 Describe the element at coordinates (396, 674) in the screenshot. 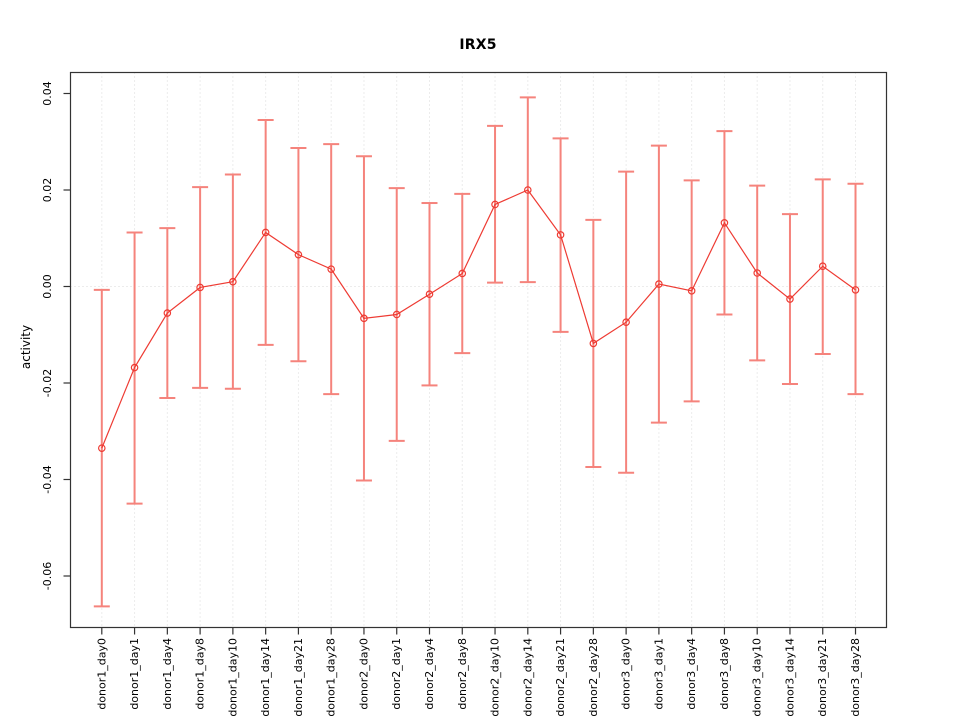

I see `x-tick-label: donor2_day1` at that location.